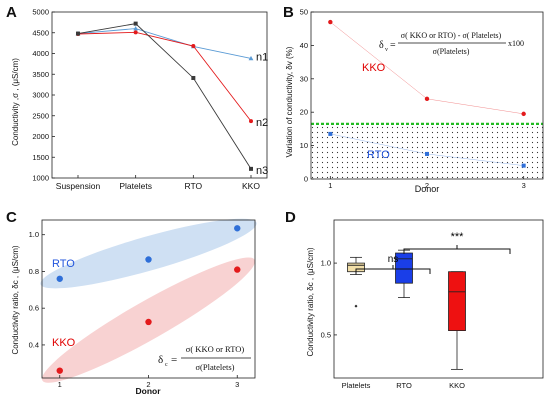  I want to click on panel-c-xlabel: Donor, so click(148, 391).